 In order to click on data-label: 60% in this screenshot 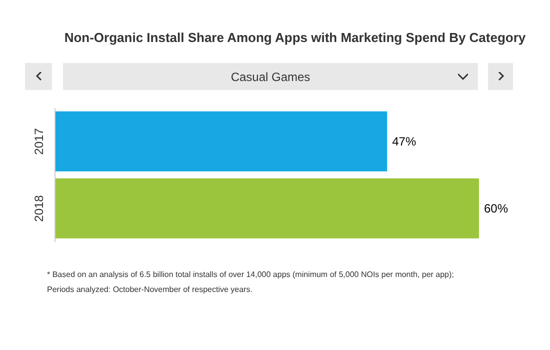, I will do `click(496, 209)`.